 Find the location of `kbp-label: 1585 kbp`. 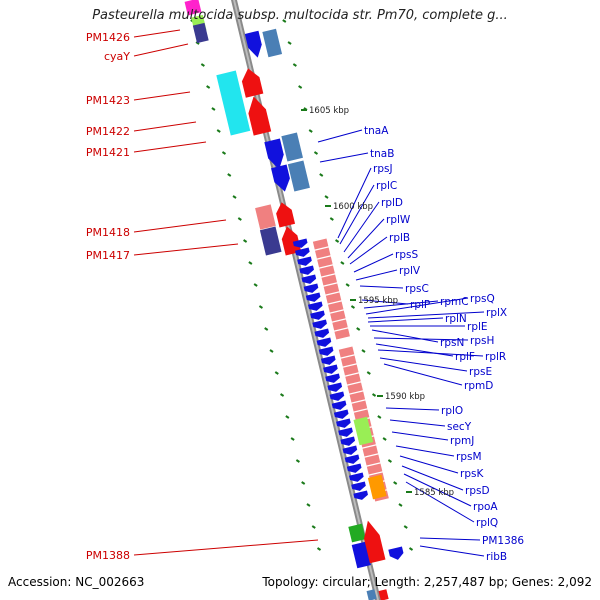

kbp-label: 1585 kbp is located at coordinates (434, 493).